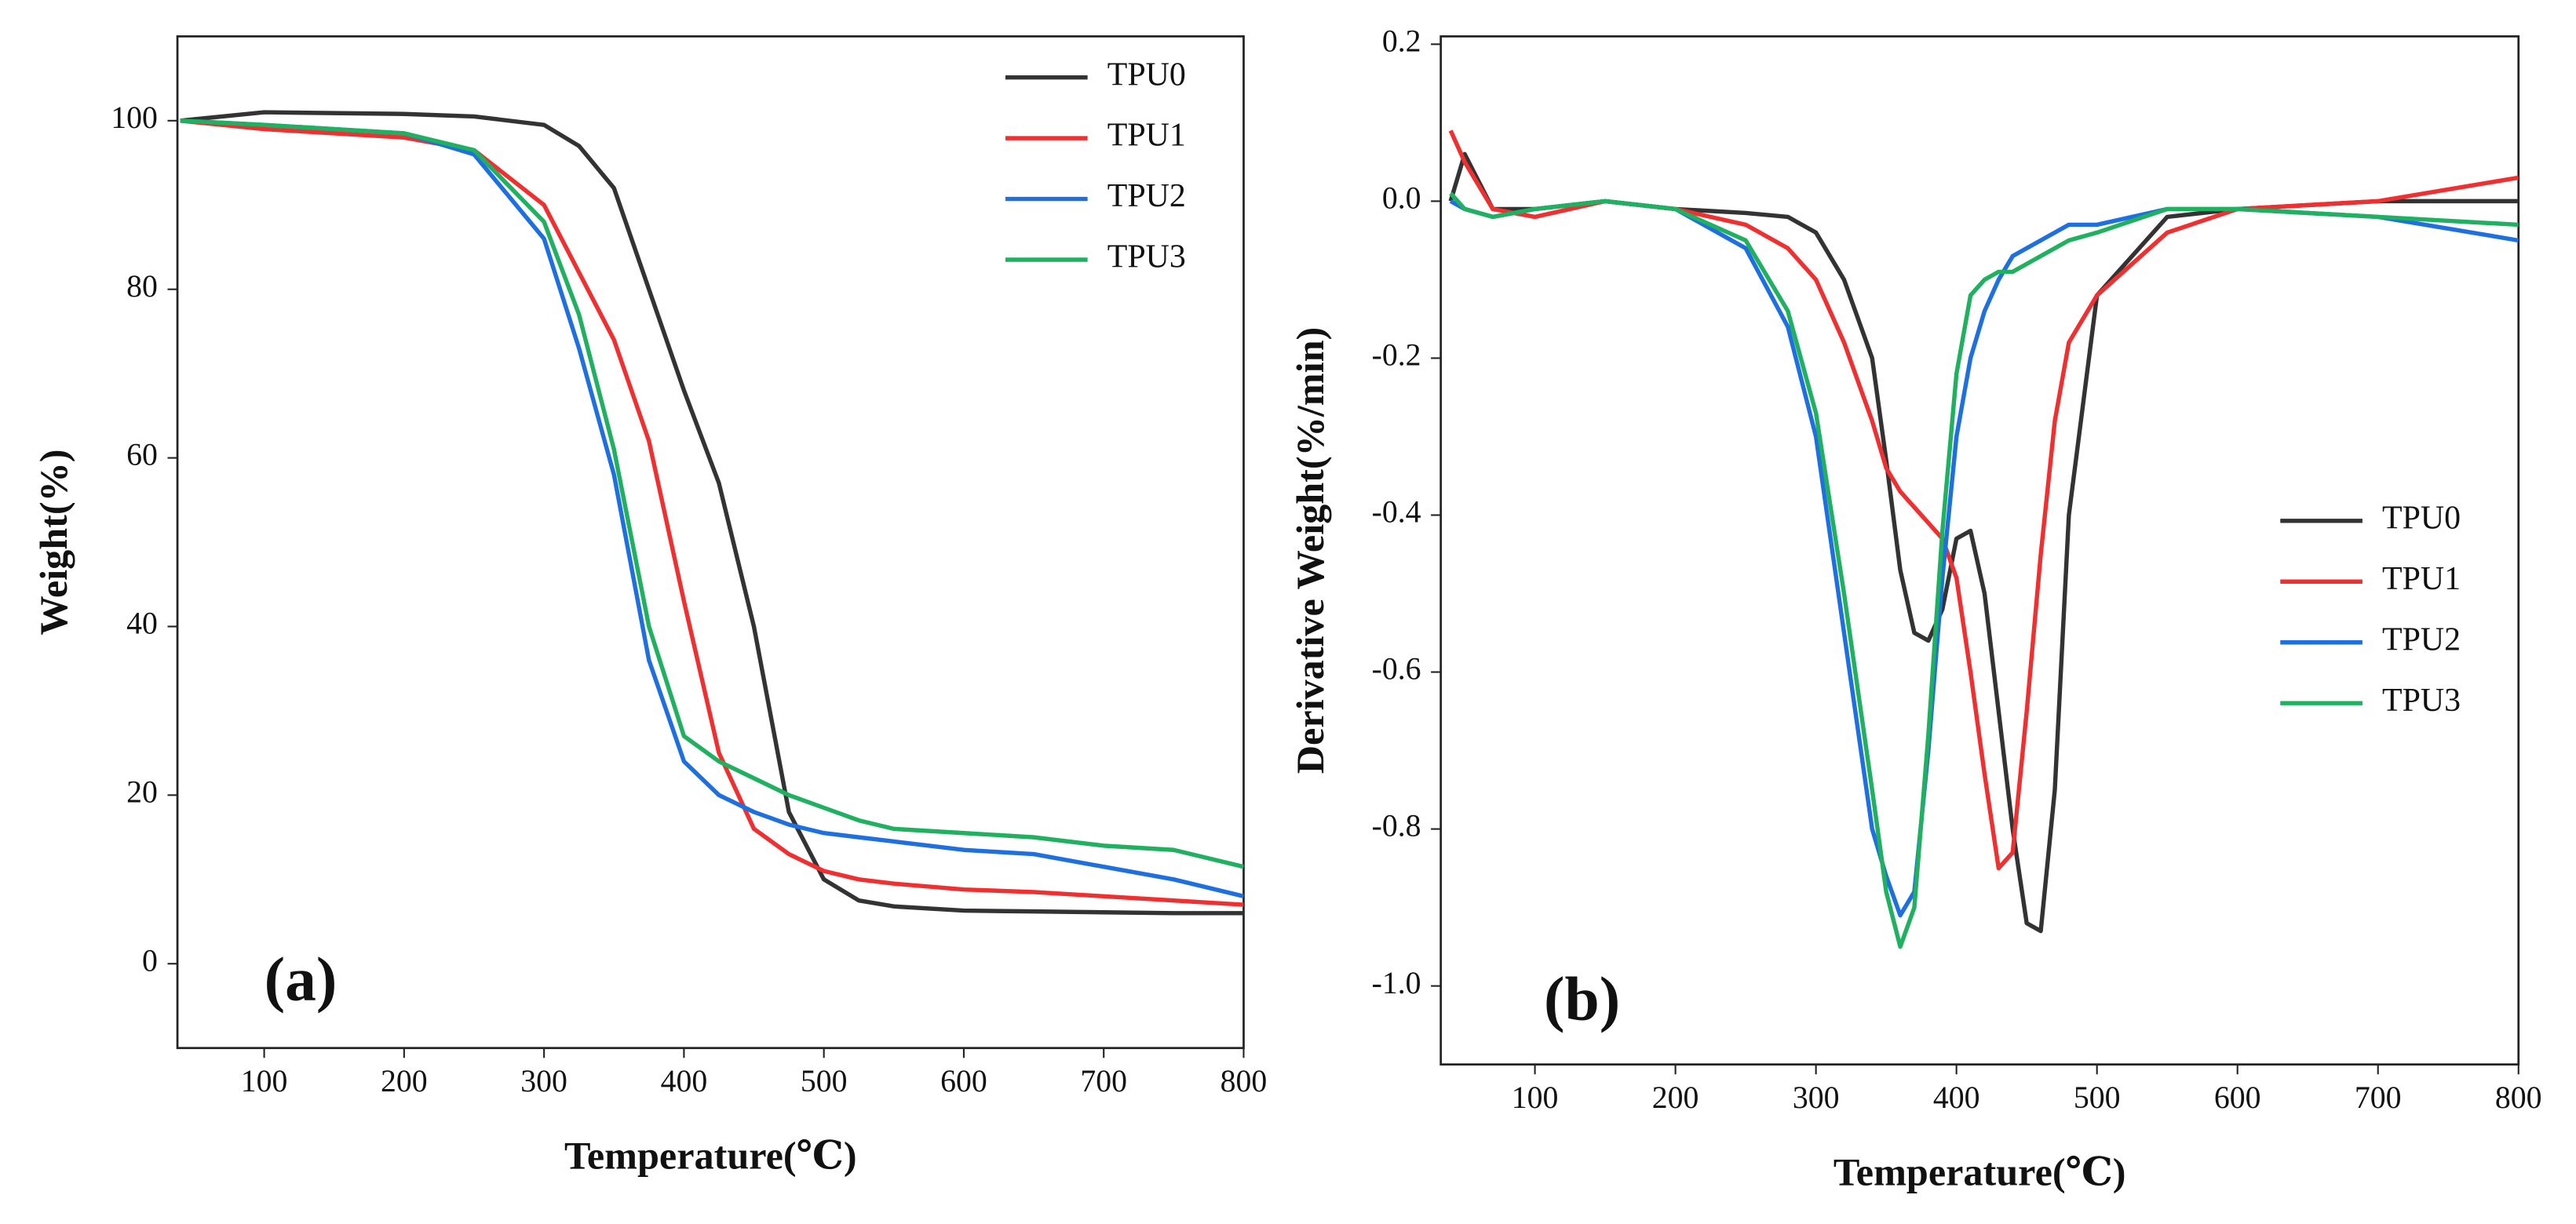 This screenshot has height=1224, width=2576. What do you see at coordinates (1582, 999) in the screenshot?
I see `panel-label: (b)` at bounding box center [1582, 999].